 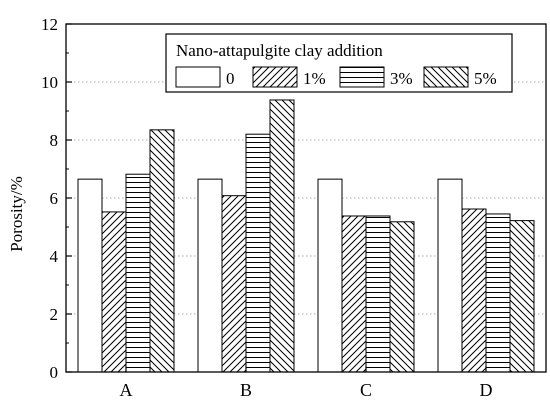 What do you see at coordinates (54, 198) in the screenshot?
I see `y-tick-label: 6` at bounding box center [54, 198].